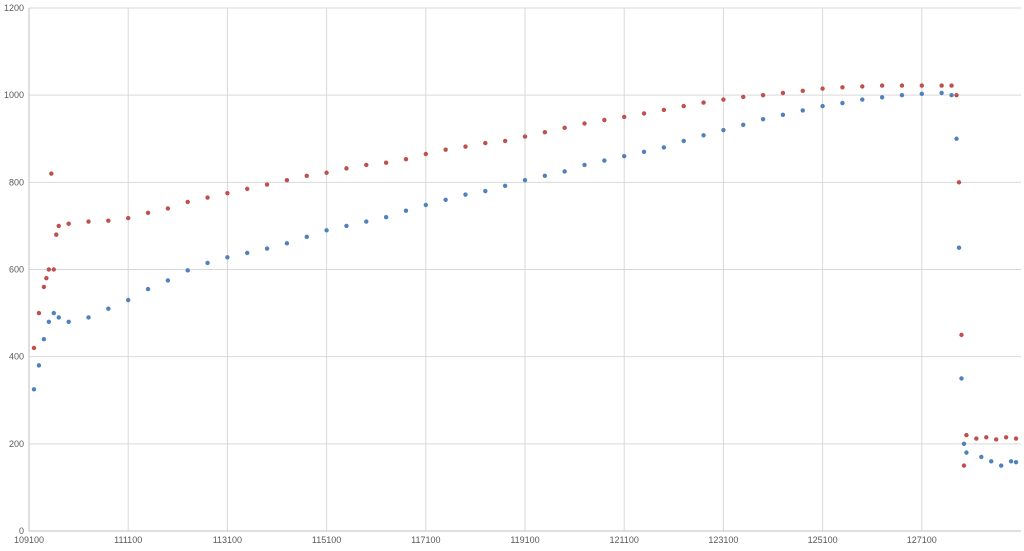 This screenshot has height=551, width=1024. What do you see at coordinates (16, 182) in the screenshot?
I see `y-tick-label: 800` at bounding box center [16, 182].